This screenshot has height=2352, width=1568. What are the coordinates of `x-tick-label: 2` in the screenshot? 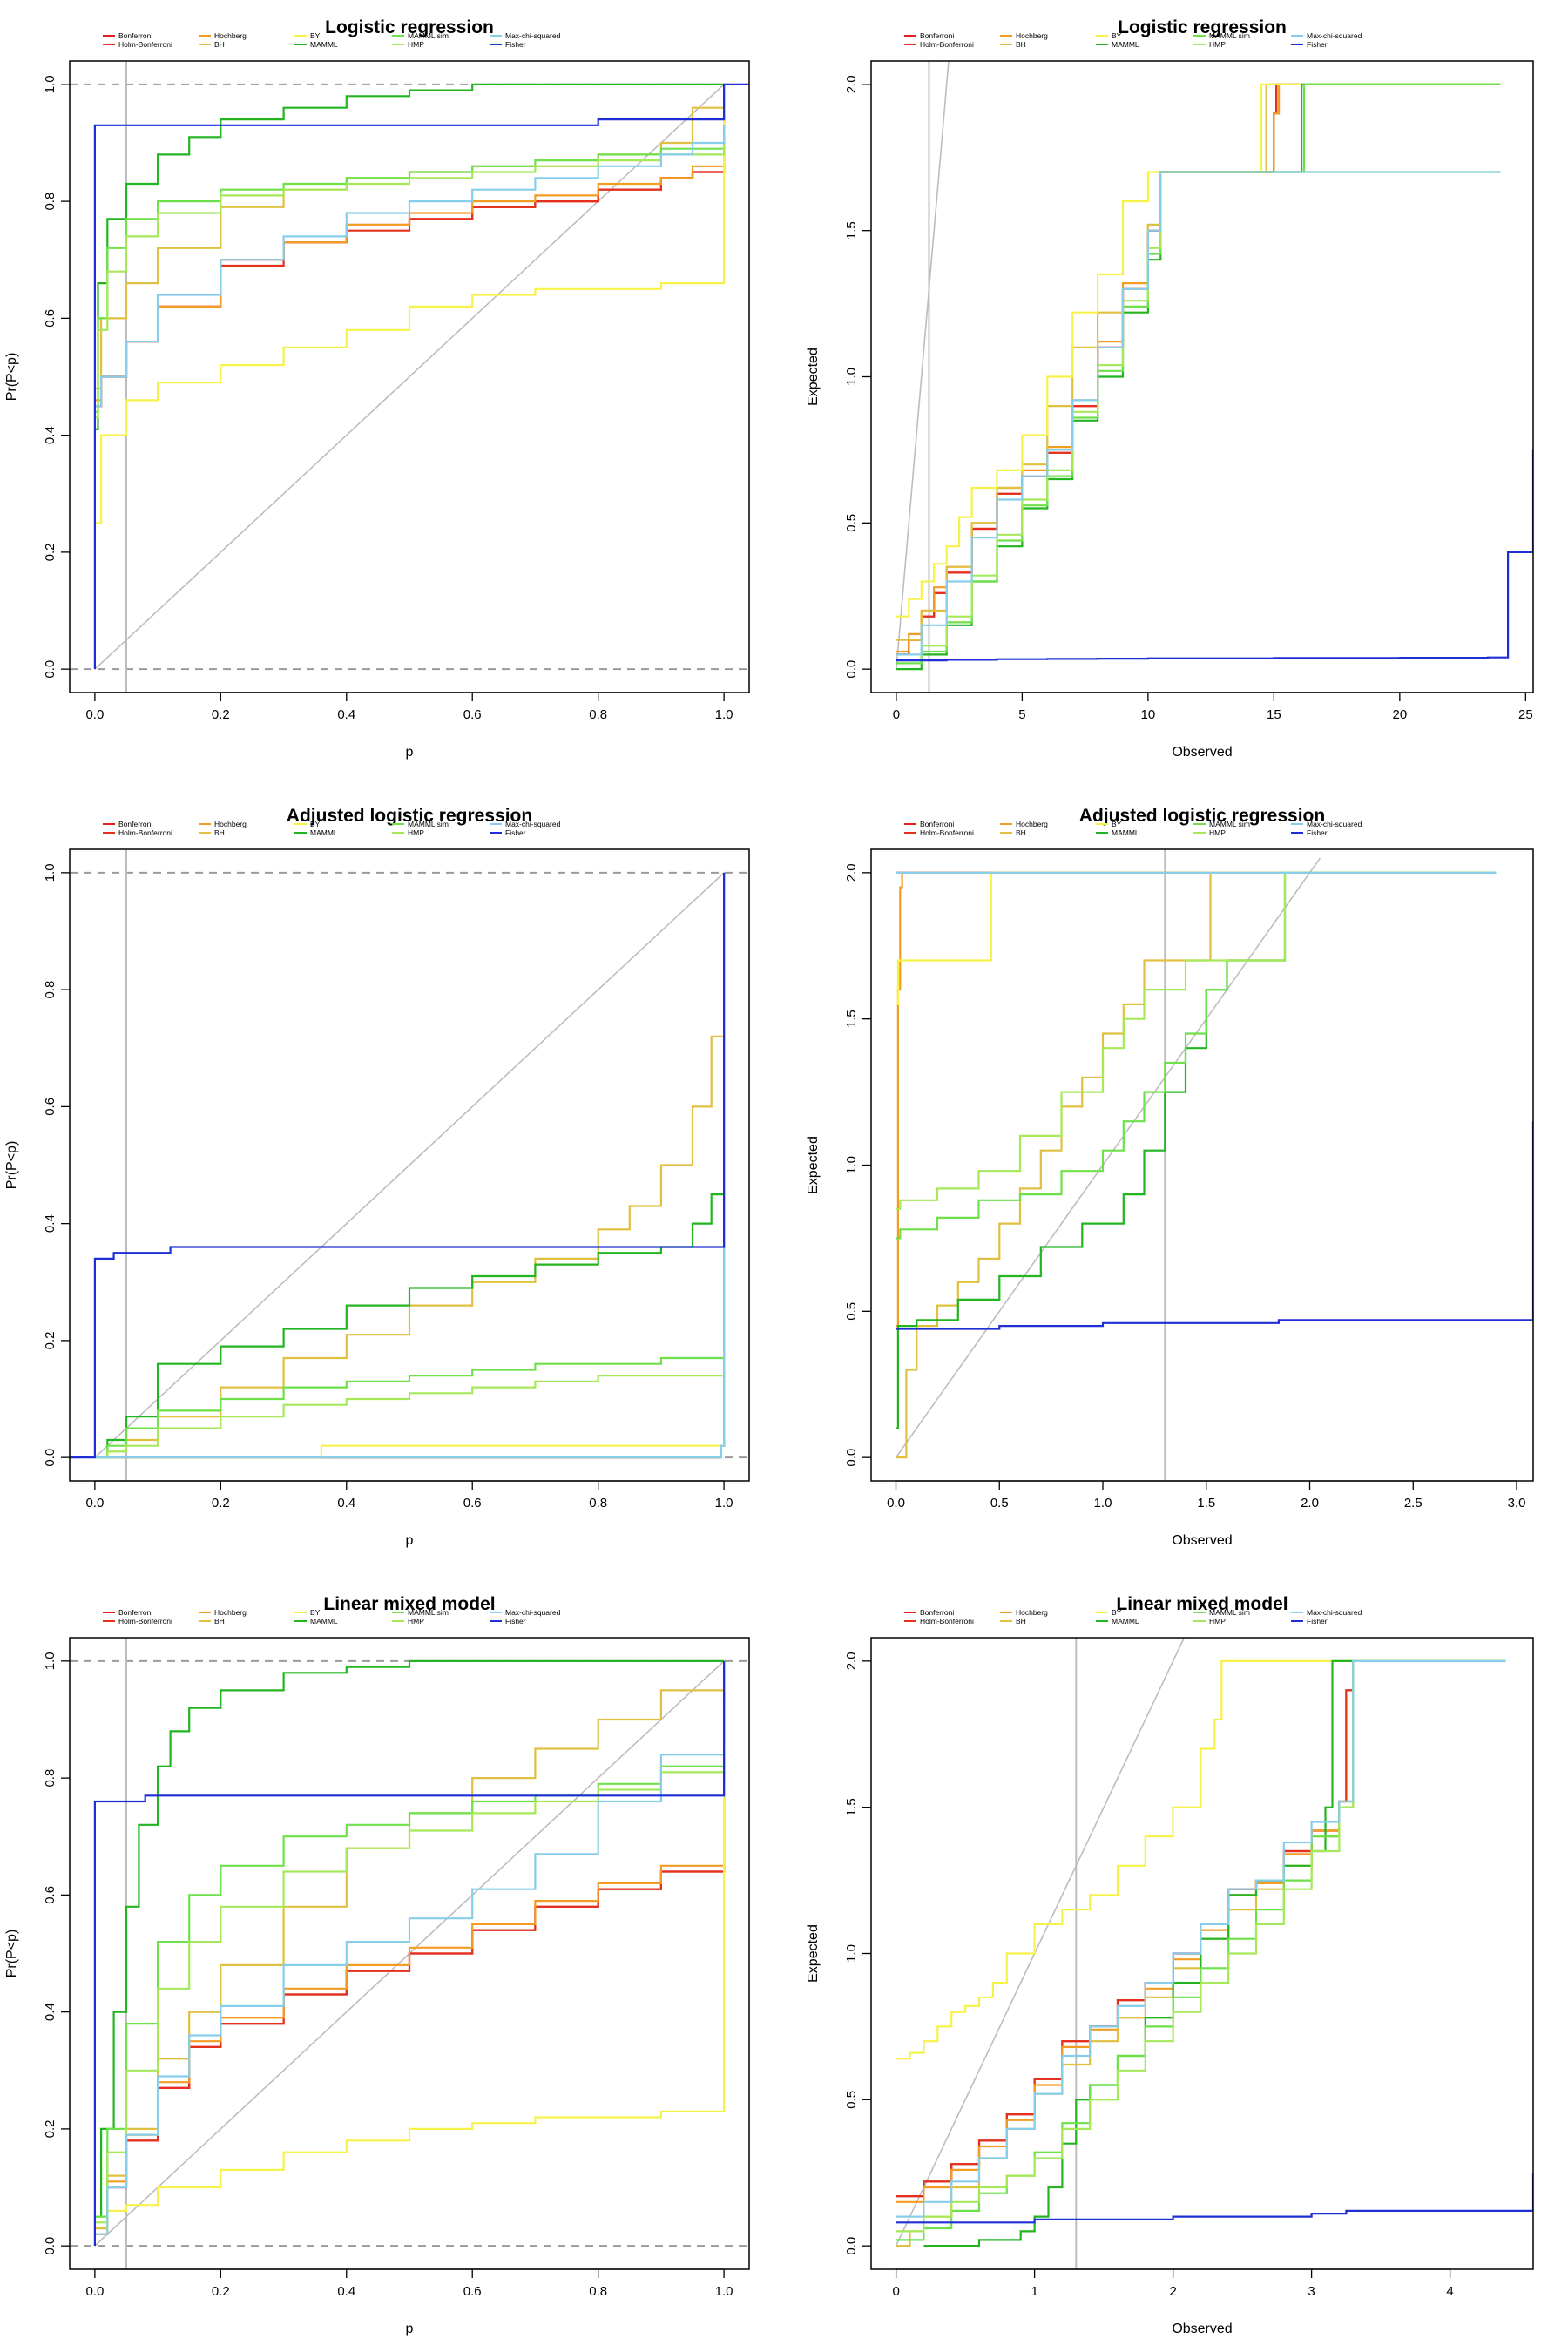 It's located at (1172, 2291).